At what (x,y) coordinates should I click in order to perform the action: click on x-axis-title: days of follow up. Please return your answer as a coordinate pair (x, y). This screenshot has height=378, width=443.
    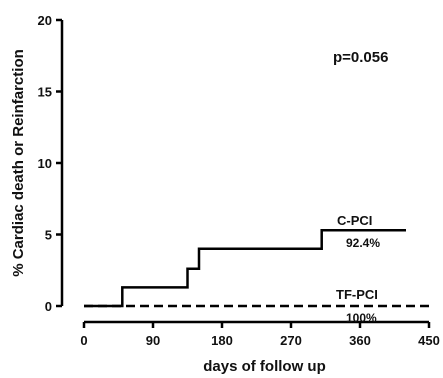
    Looking at the image, I should click on (264, 366).